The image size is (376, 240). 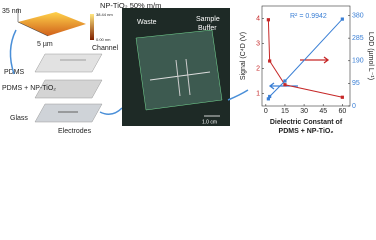 What do you see at coordinates (12, 11) in the screenshot?
I see `afm-height: 35 nm` at bounding box center [12, 11].